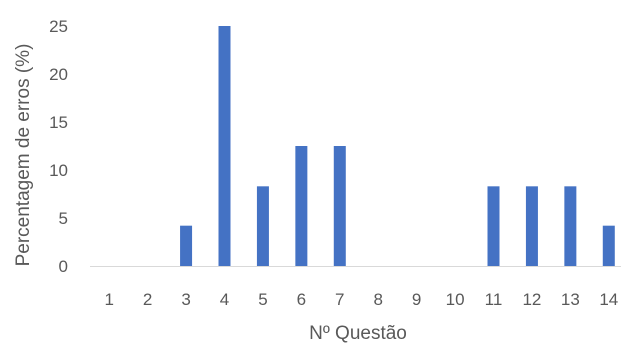 The width and height of the screenshot is (621, 346). Describe the element at coordinates (494, 299) in the screenshot. I see `x-tick-label: 11` at that location.